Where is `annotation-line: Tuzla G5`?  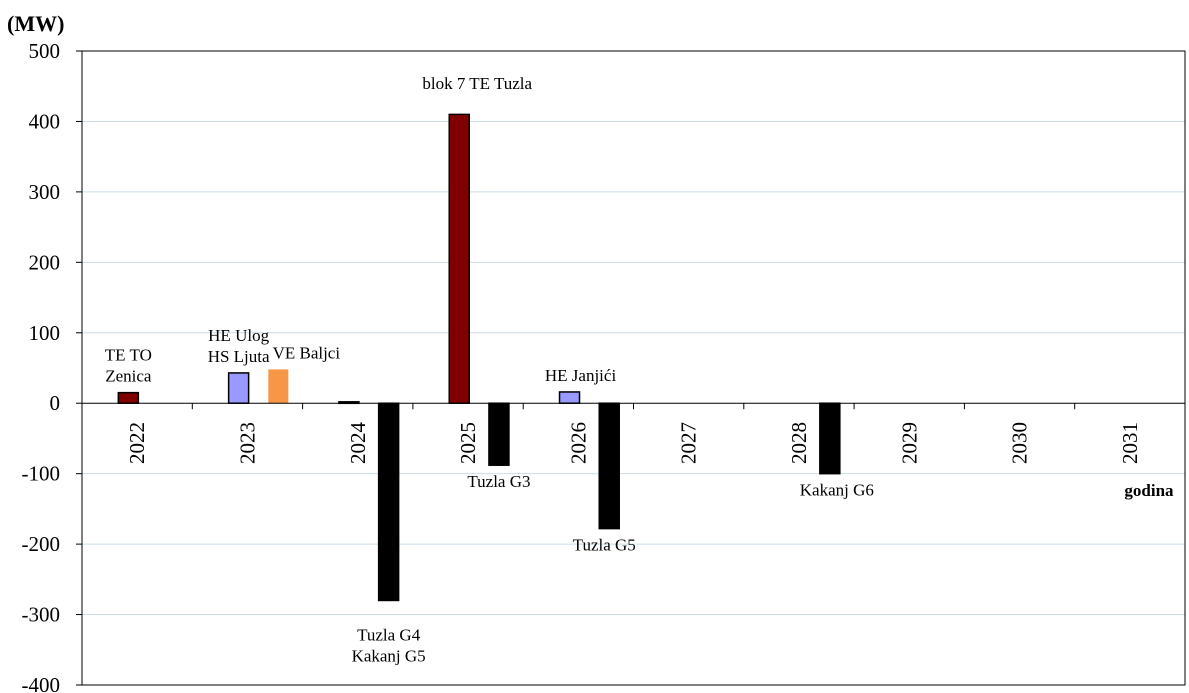 annotation-line: Tuzla G5 is located at coordinates (604, 545).